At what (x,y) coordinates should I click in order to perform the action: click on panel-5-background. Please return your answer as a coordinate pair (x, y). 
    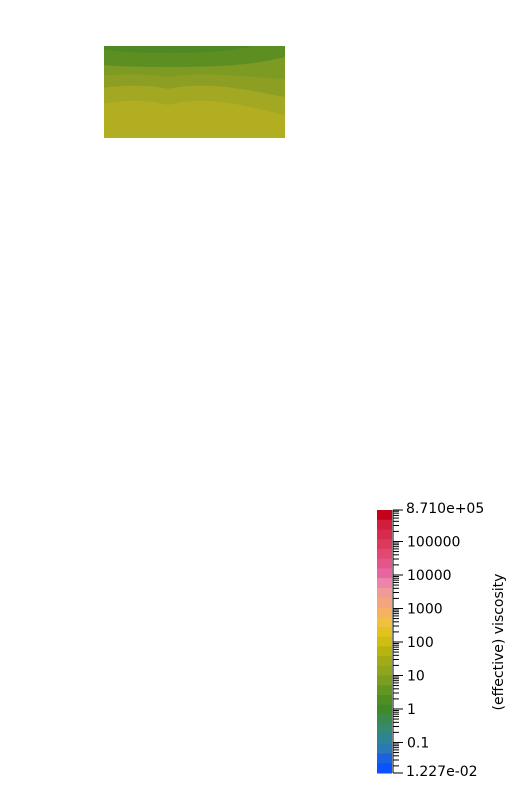
    Looking at the image, I should click on (168, 590).